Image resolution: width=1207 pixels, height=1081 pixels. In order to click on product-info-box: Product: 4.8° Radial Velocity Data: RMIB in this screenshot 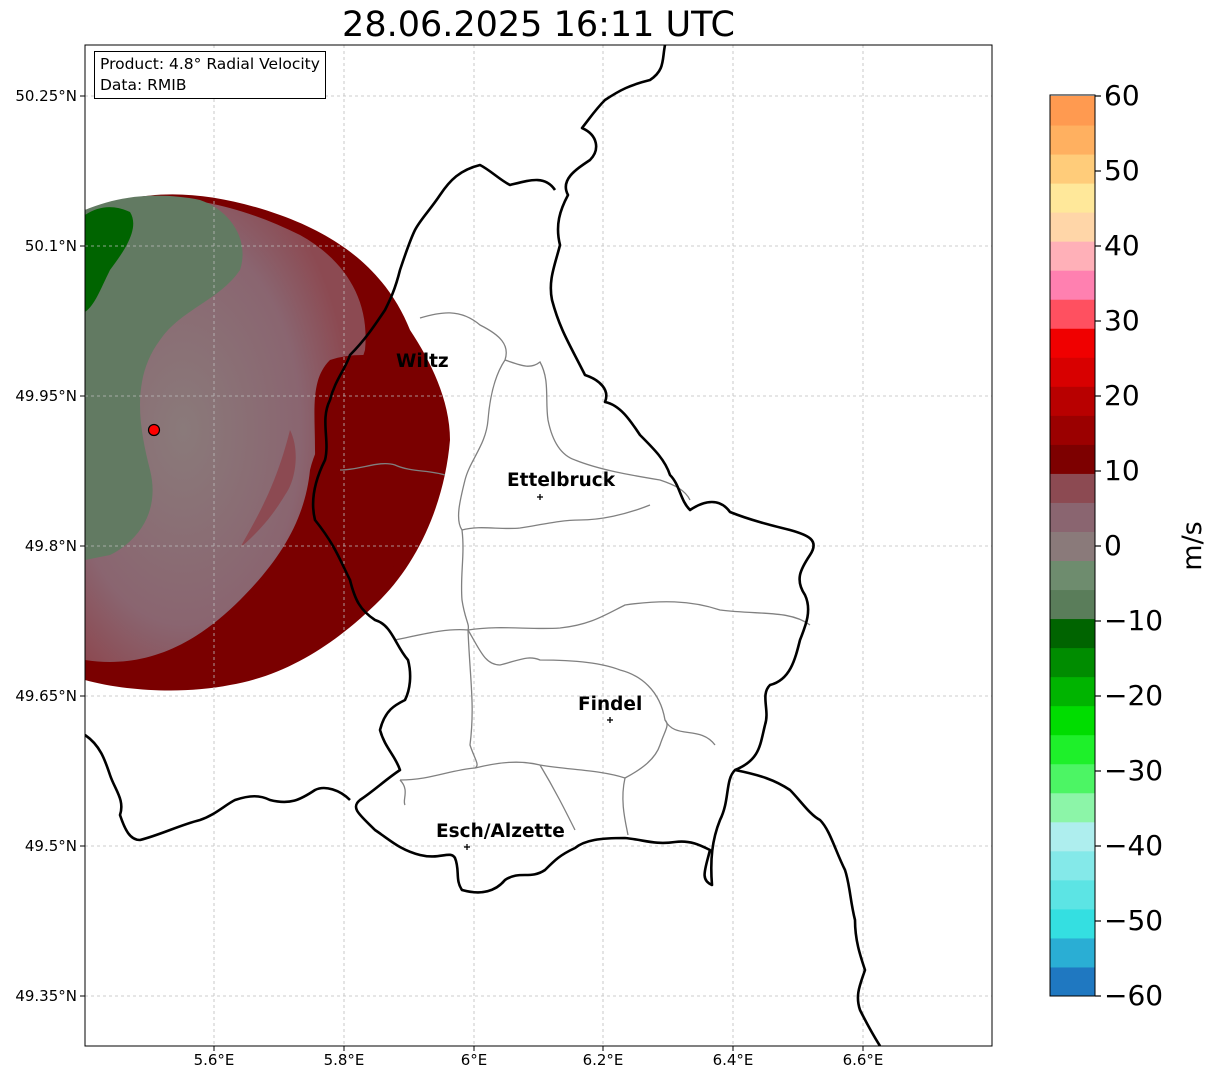, I will do `click(210, 75)`.